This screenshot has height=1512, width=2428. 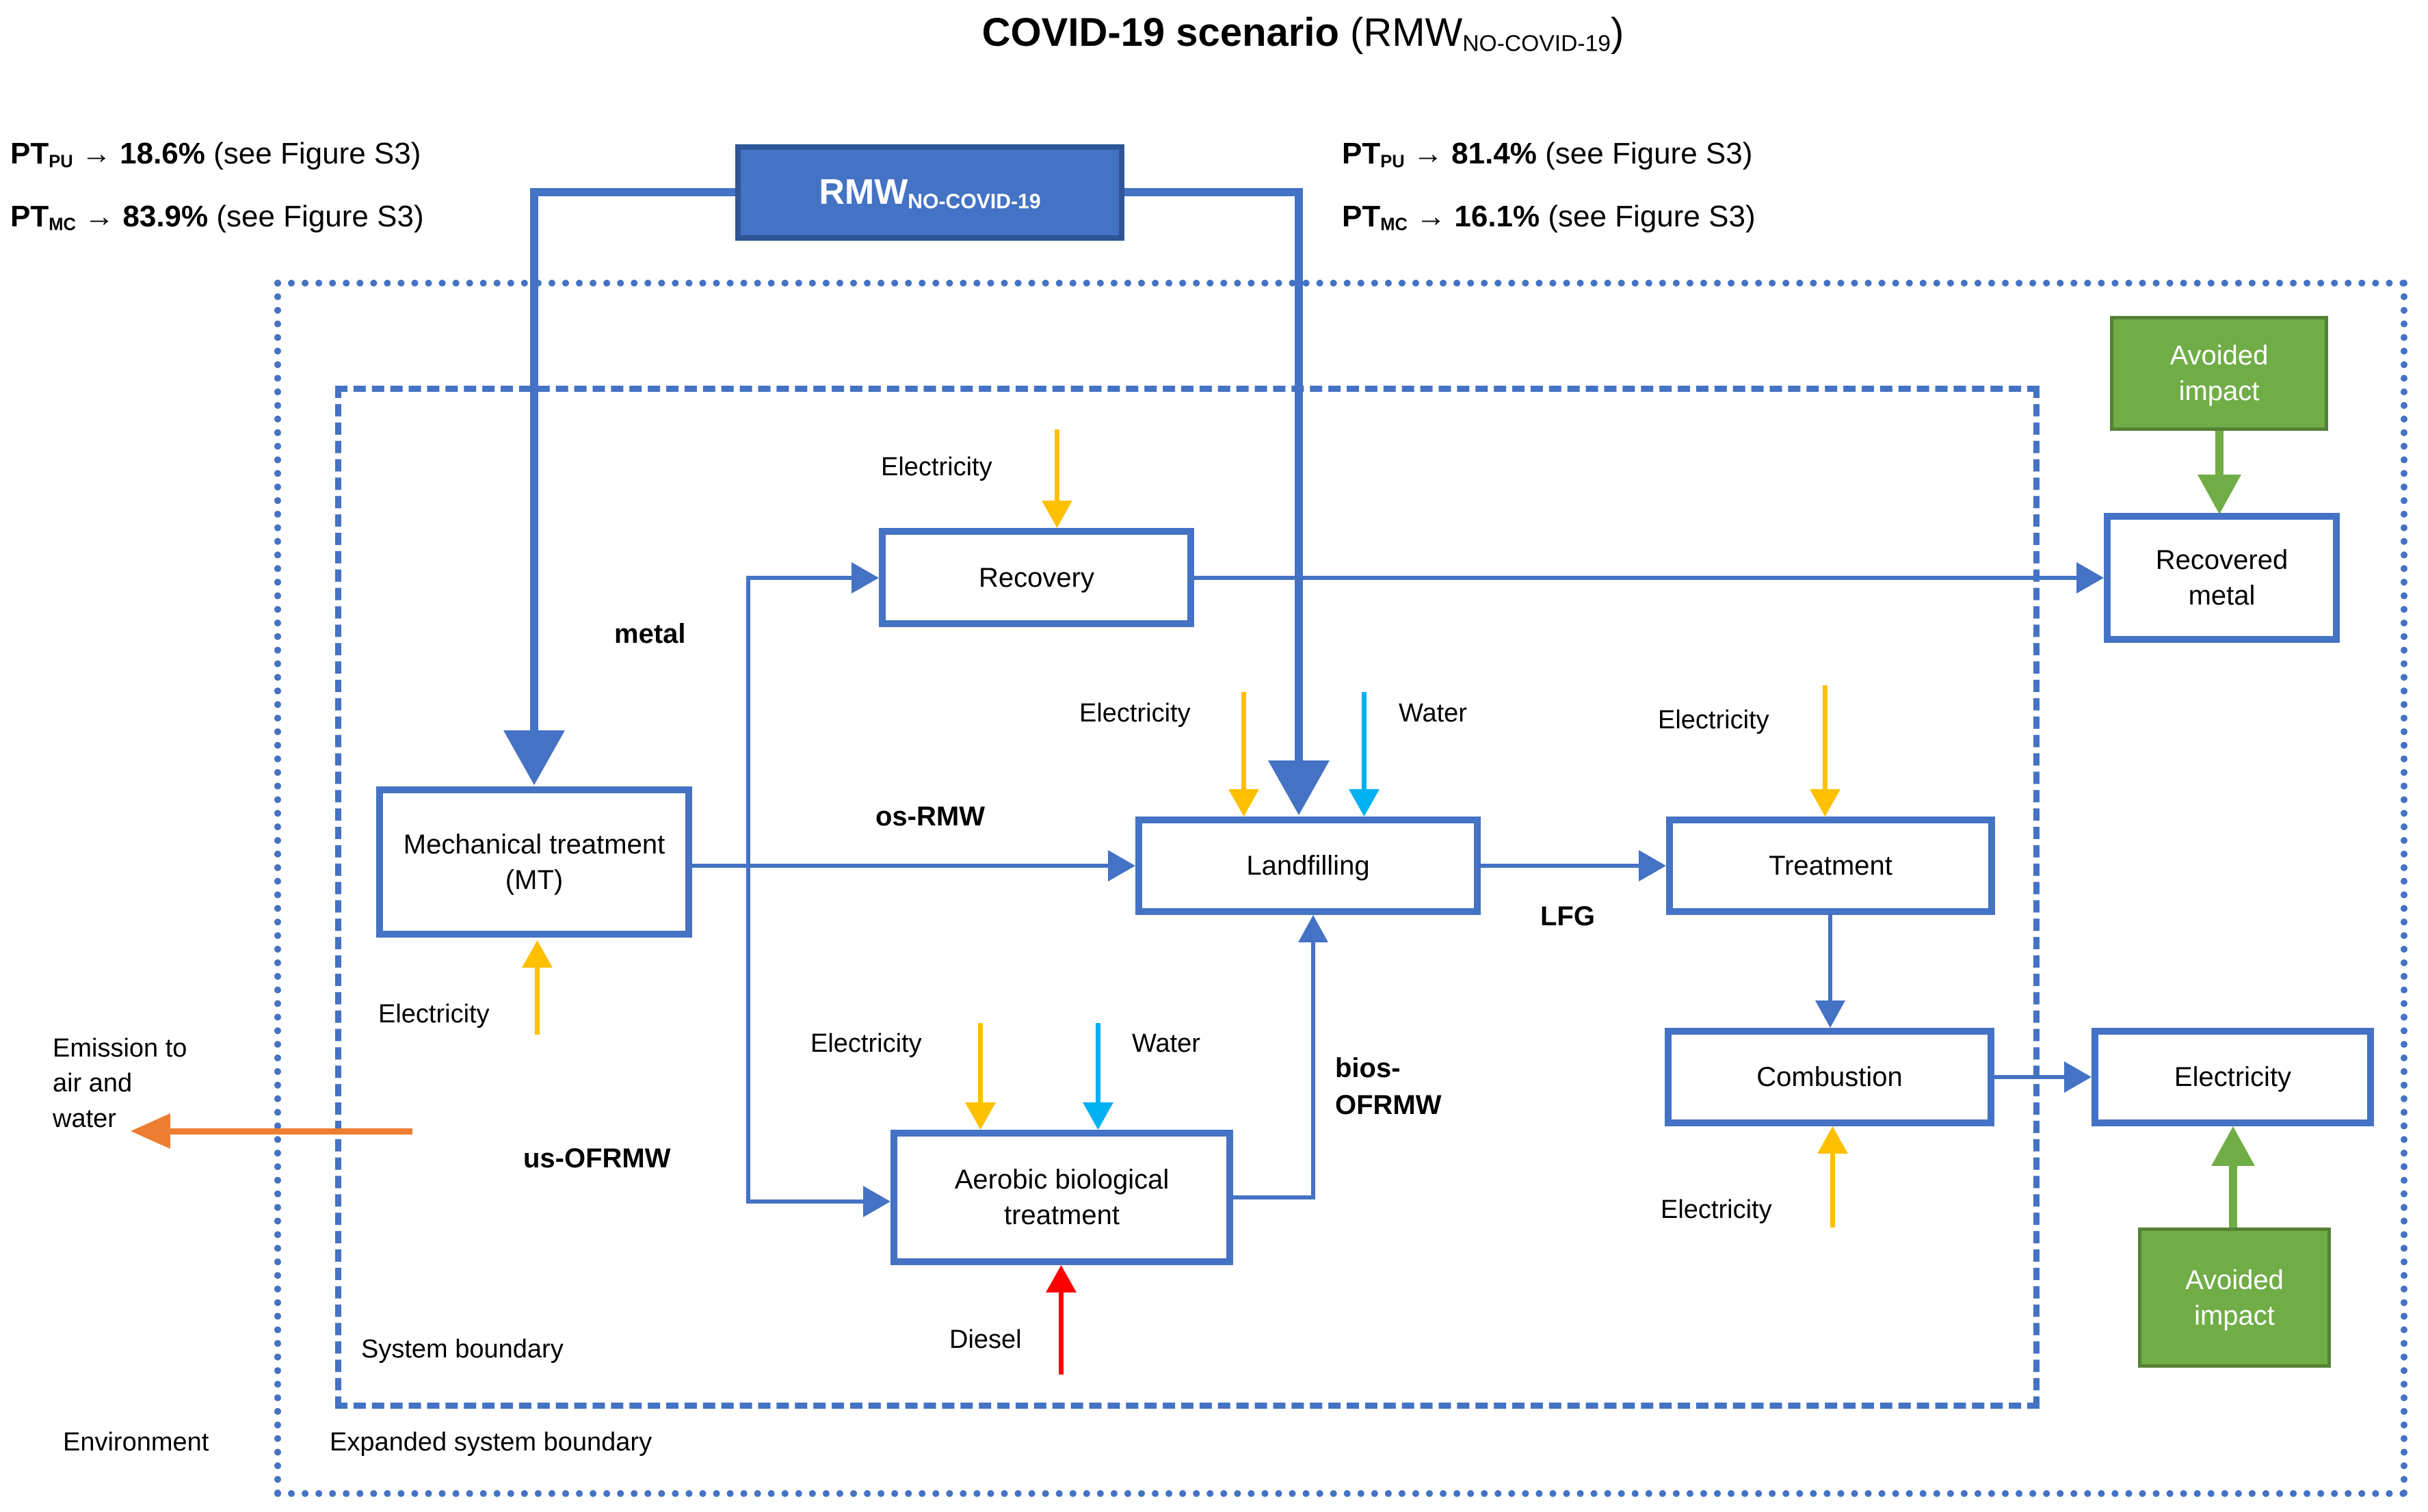 What do you see at coordinates (534, 460) in the screenshot?
I see `rmw-to-mt-line-v` at bounding box center [534, 460].